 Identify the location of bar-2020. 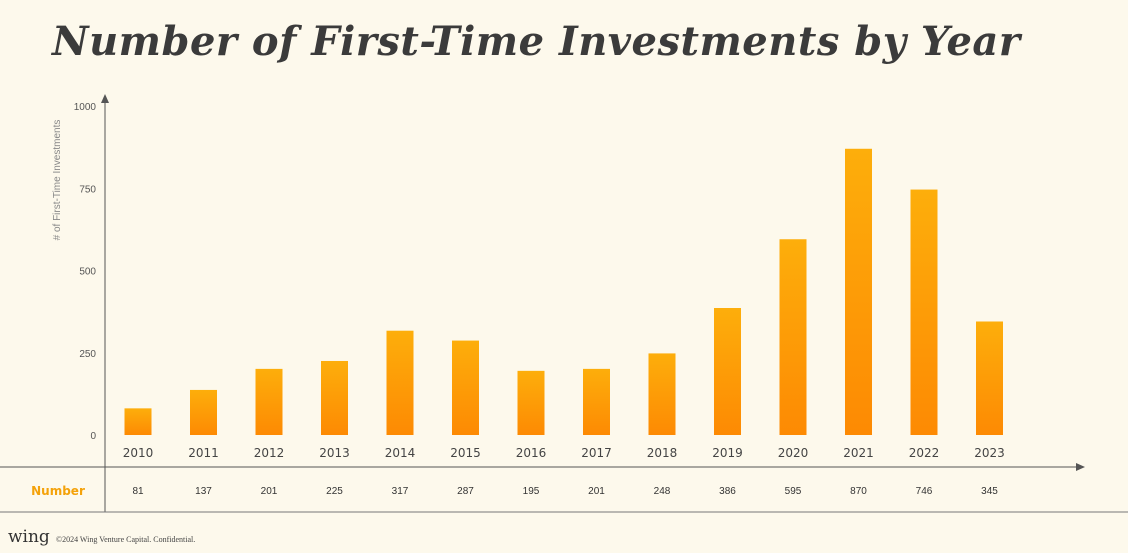
(793, 337).